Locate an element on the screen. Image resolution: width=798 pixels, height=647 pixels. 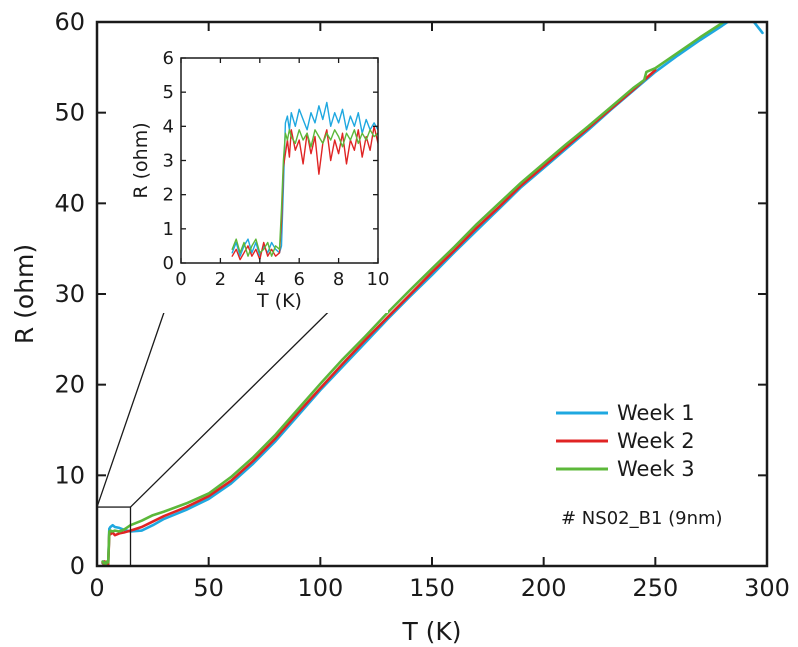
inset-y-axis-title: R (ohm) is located at coordinates (141, 160).